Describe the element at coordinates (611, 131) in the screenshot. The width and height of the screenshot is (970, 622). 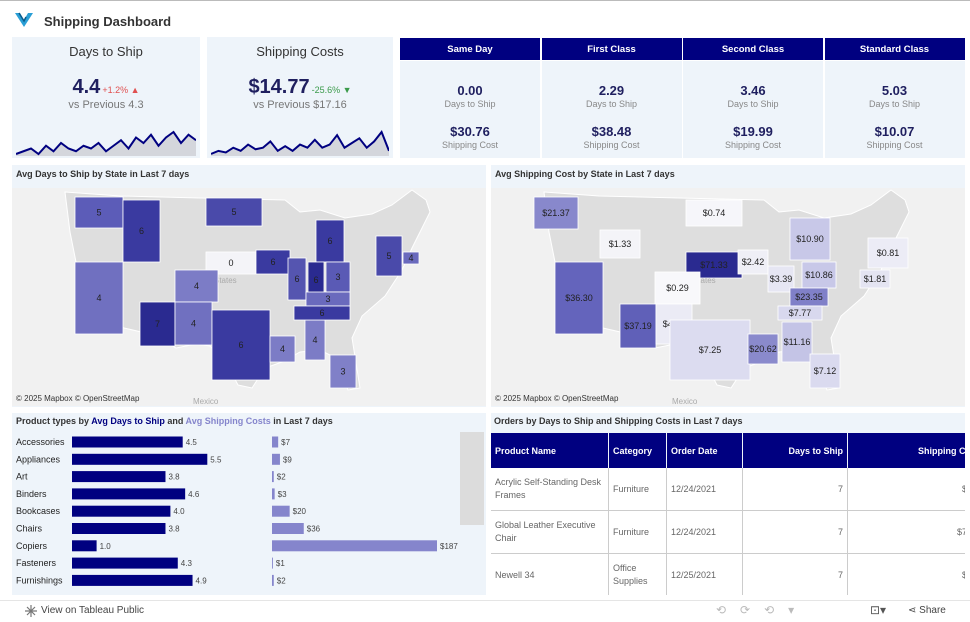
I see `ship-mode-cost: $38.48` at that location.